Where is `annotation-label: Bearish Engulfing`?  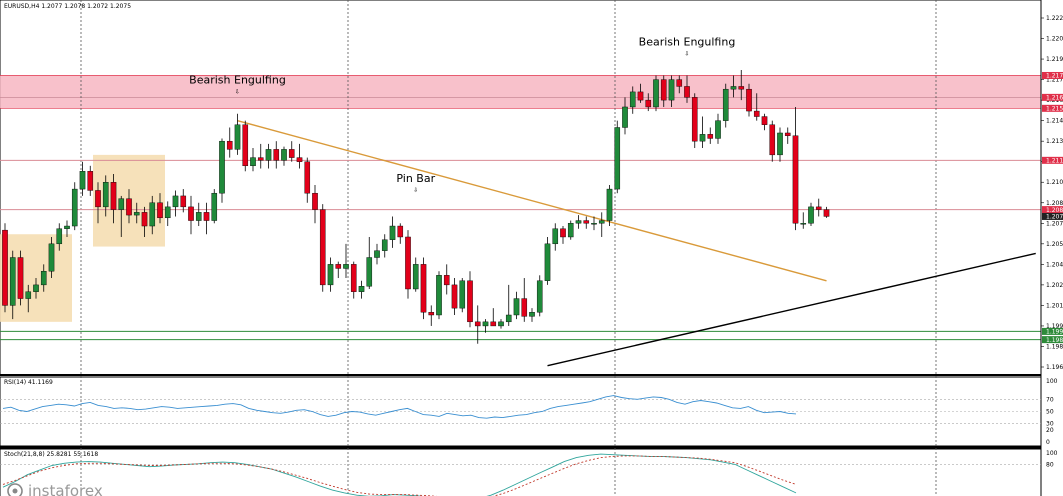
annotation-label: Bearish Engulfing is located at coordinates (687, 41).